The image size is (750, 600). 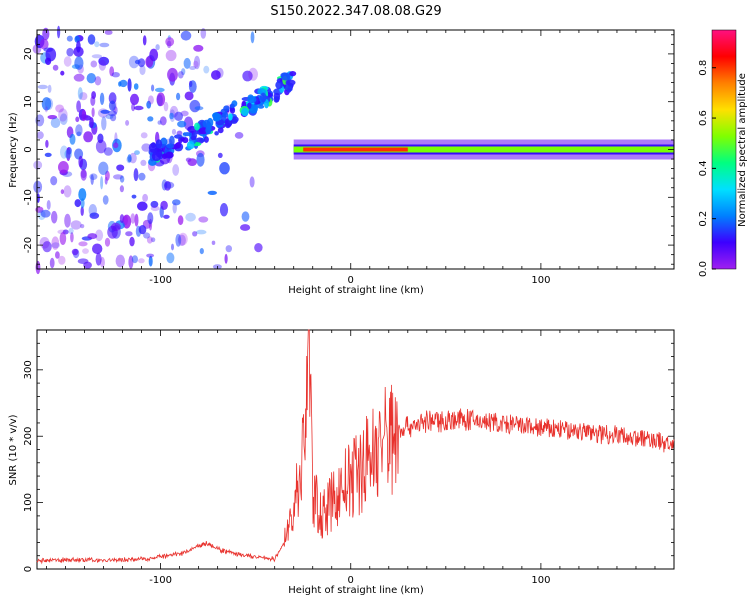 I want to click on colorbar-tick-label: 0.4, so click(x=703, y=168).